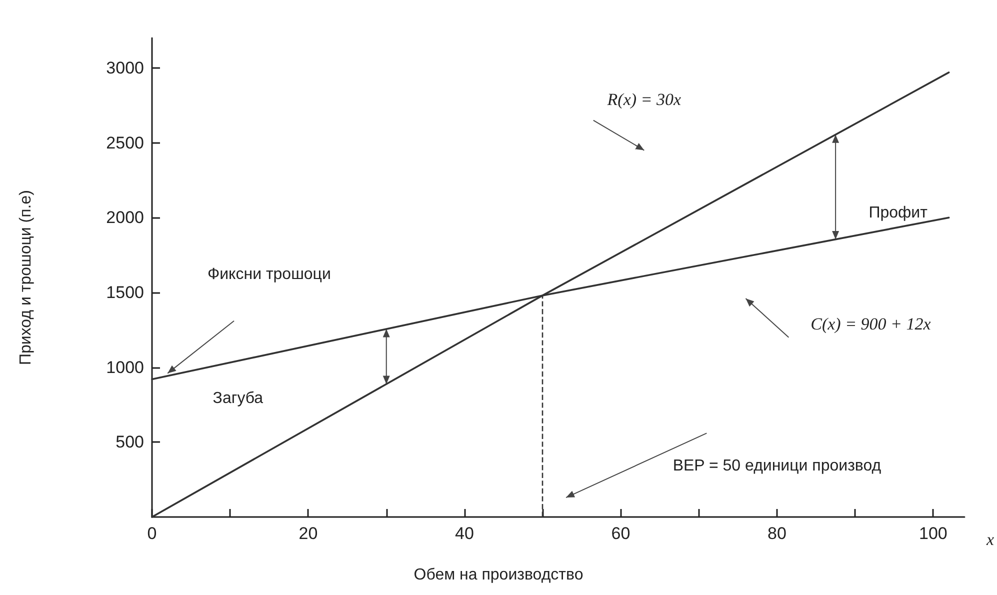 The width and height of the screenshot is (997, 595). I want to click on y-tick-label: 500, so click(130, 442).